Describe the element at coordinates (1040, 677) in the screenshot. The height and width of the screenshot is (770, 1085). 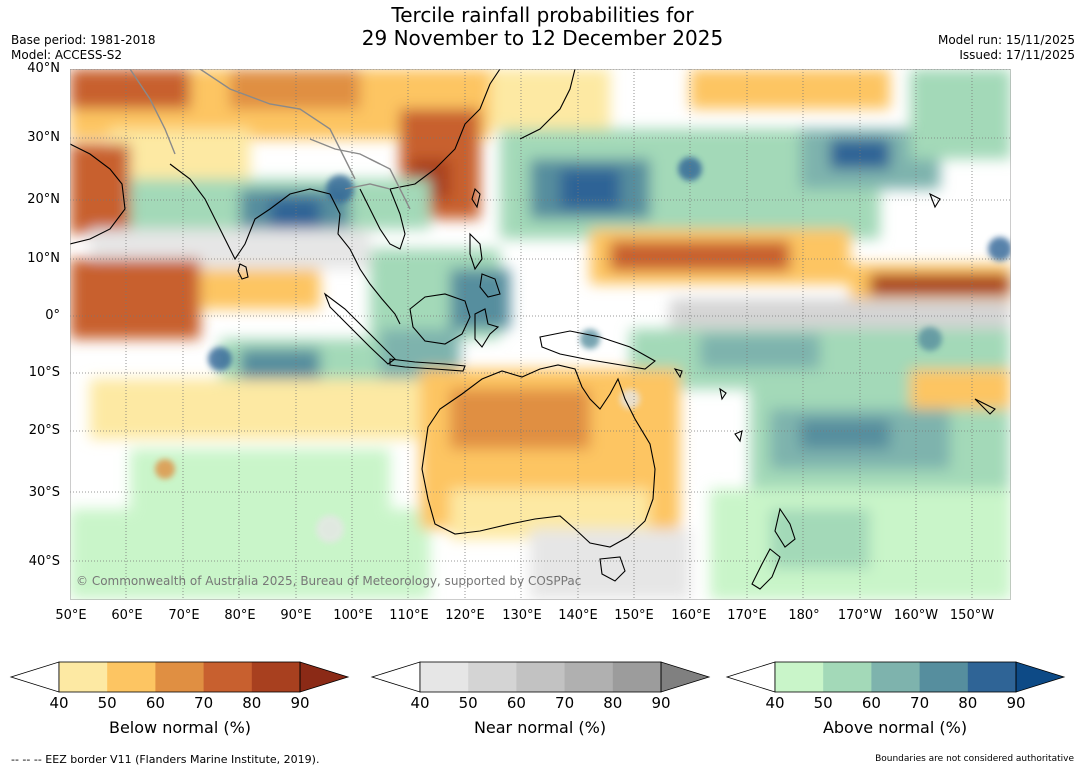
I see `colorbar-2-upper-extend` at that location.